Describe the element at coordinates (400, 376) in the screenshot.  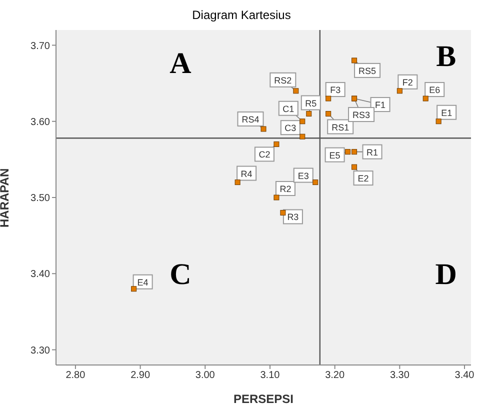
I see `x-tick-label: 3.30` at that location.